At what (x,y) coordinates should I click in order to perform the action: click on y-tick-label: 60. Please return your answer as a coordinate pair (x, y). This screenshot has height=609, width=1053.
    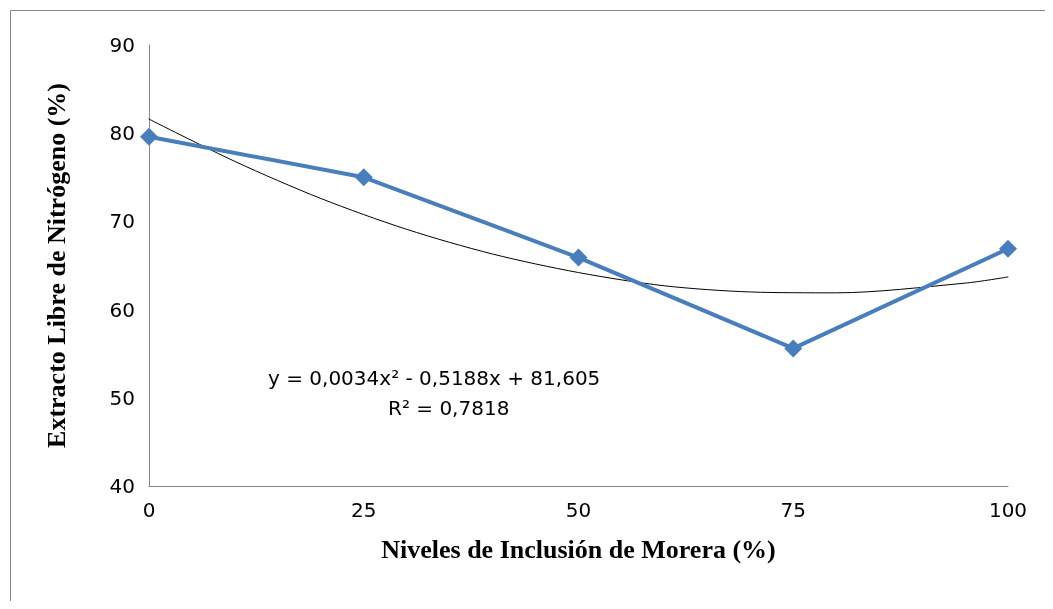
    Looking at the image, I should click on (122, 309).